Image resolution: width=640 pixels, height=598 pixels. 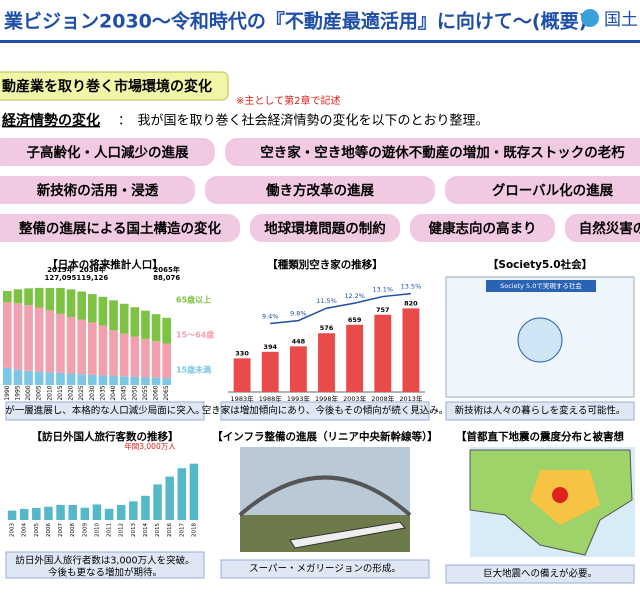 What do you see at coordinates (383, 398) in the screenshot?
I see `x-tick-label: 2008年` at bounding box center [383, 398].